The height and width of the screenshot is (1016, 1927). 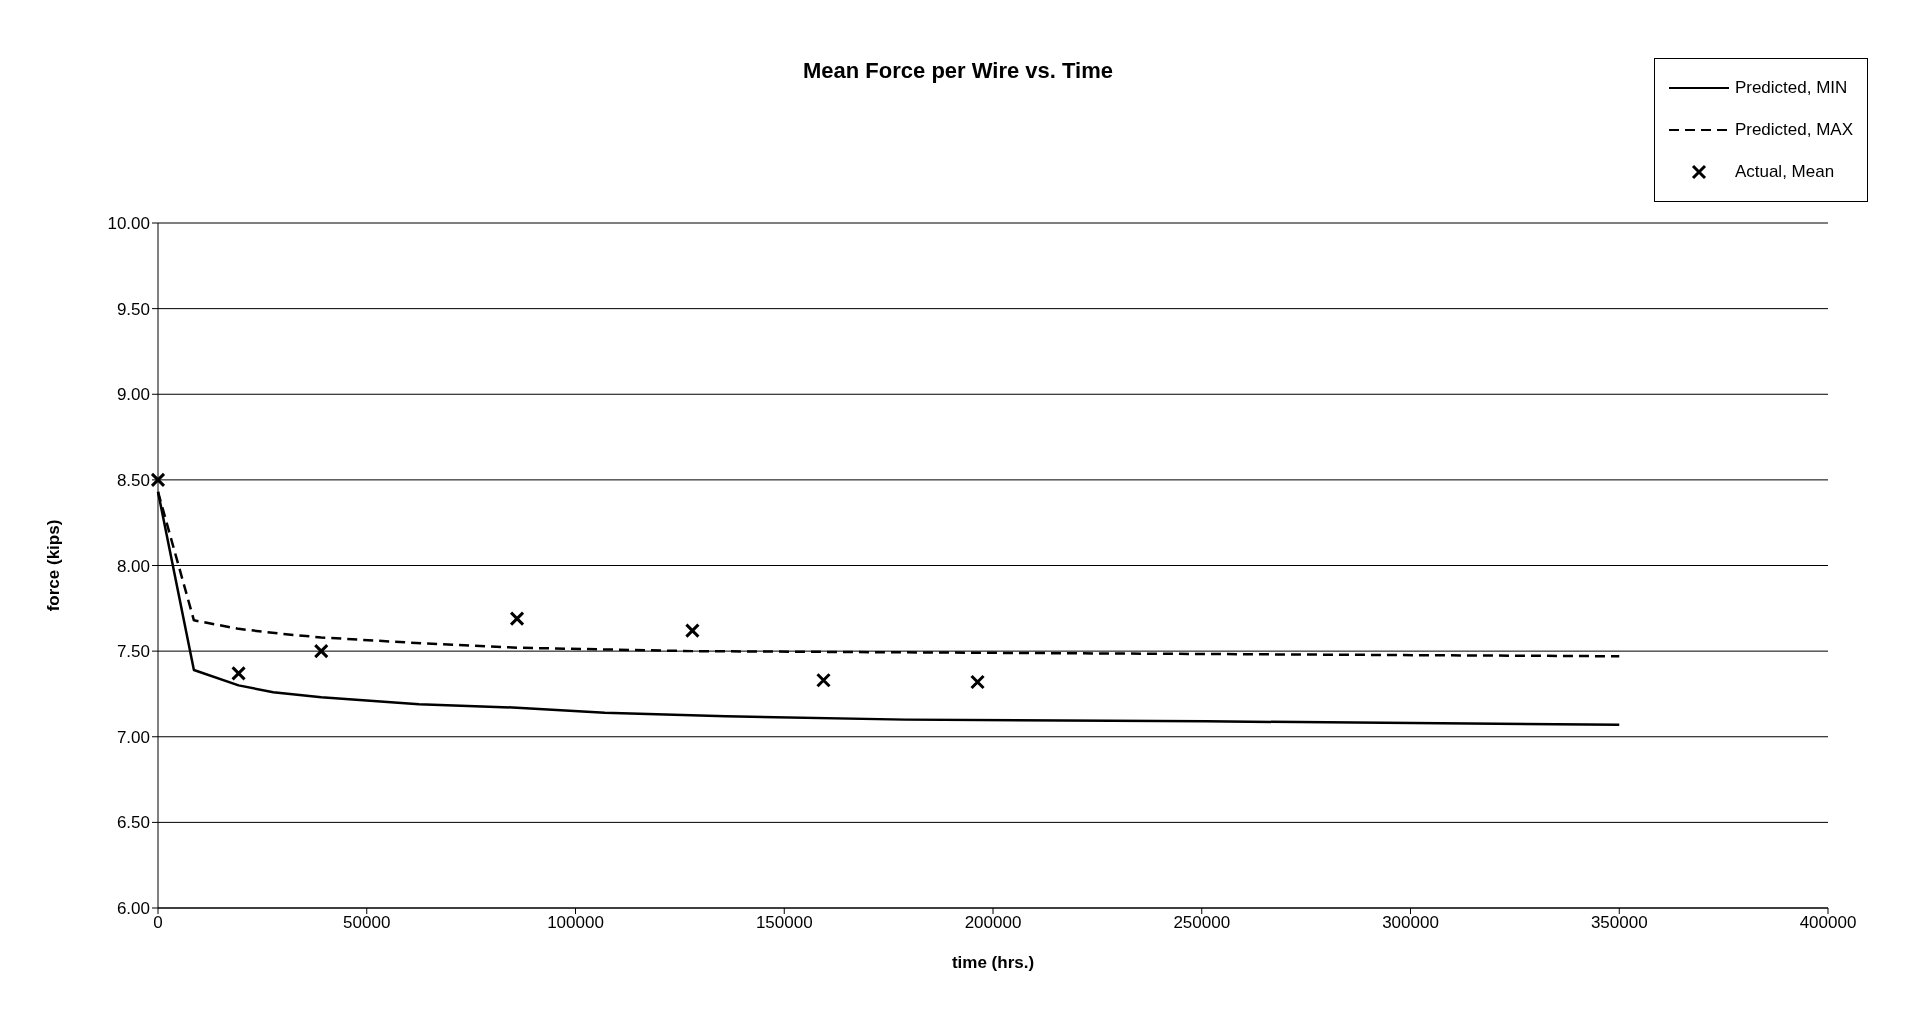 I want to click on legend-label: Actual, Mean, so click(x=1784, y=172).